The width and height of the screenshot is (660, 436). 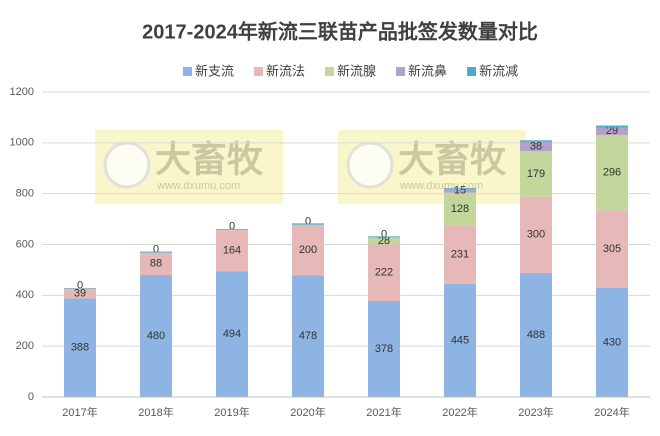 What do you see at coordinates (25, 194) in the screenshot?
I see `y-tick-label: 800` at bounding box center [25, 194].